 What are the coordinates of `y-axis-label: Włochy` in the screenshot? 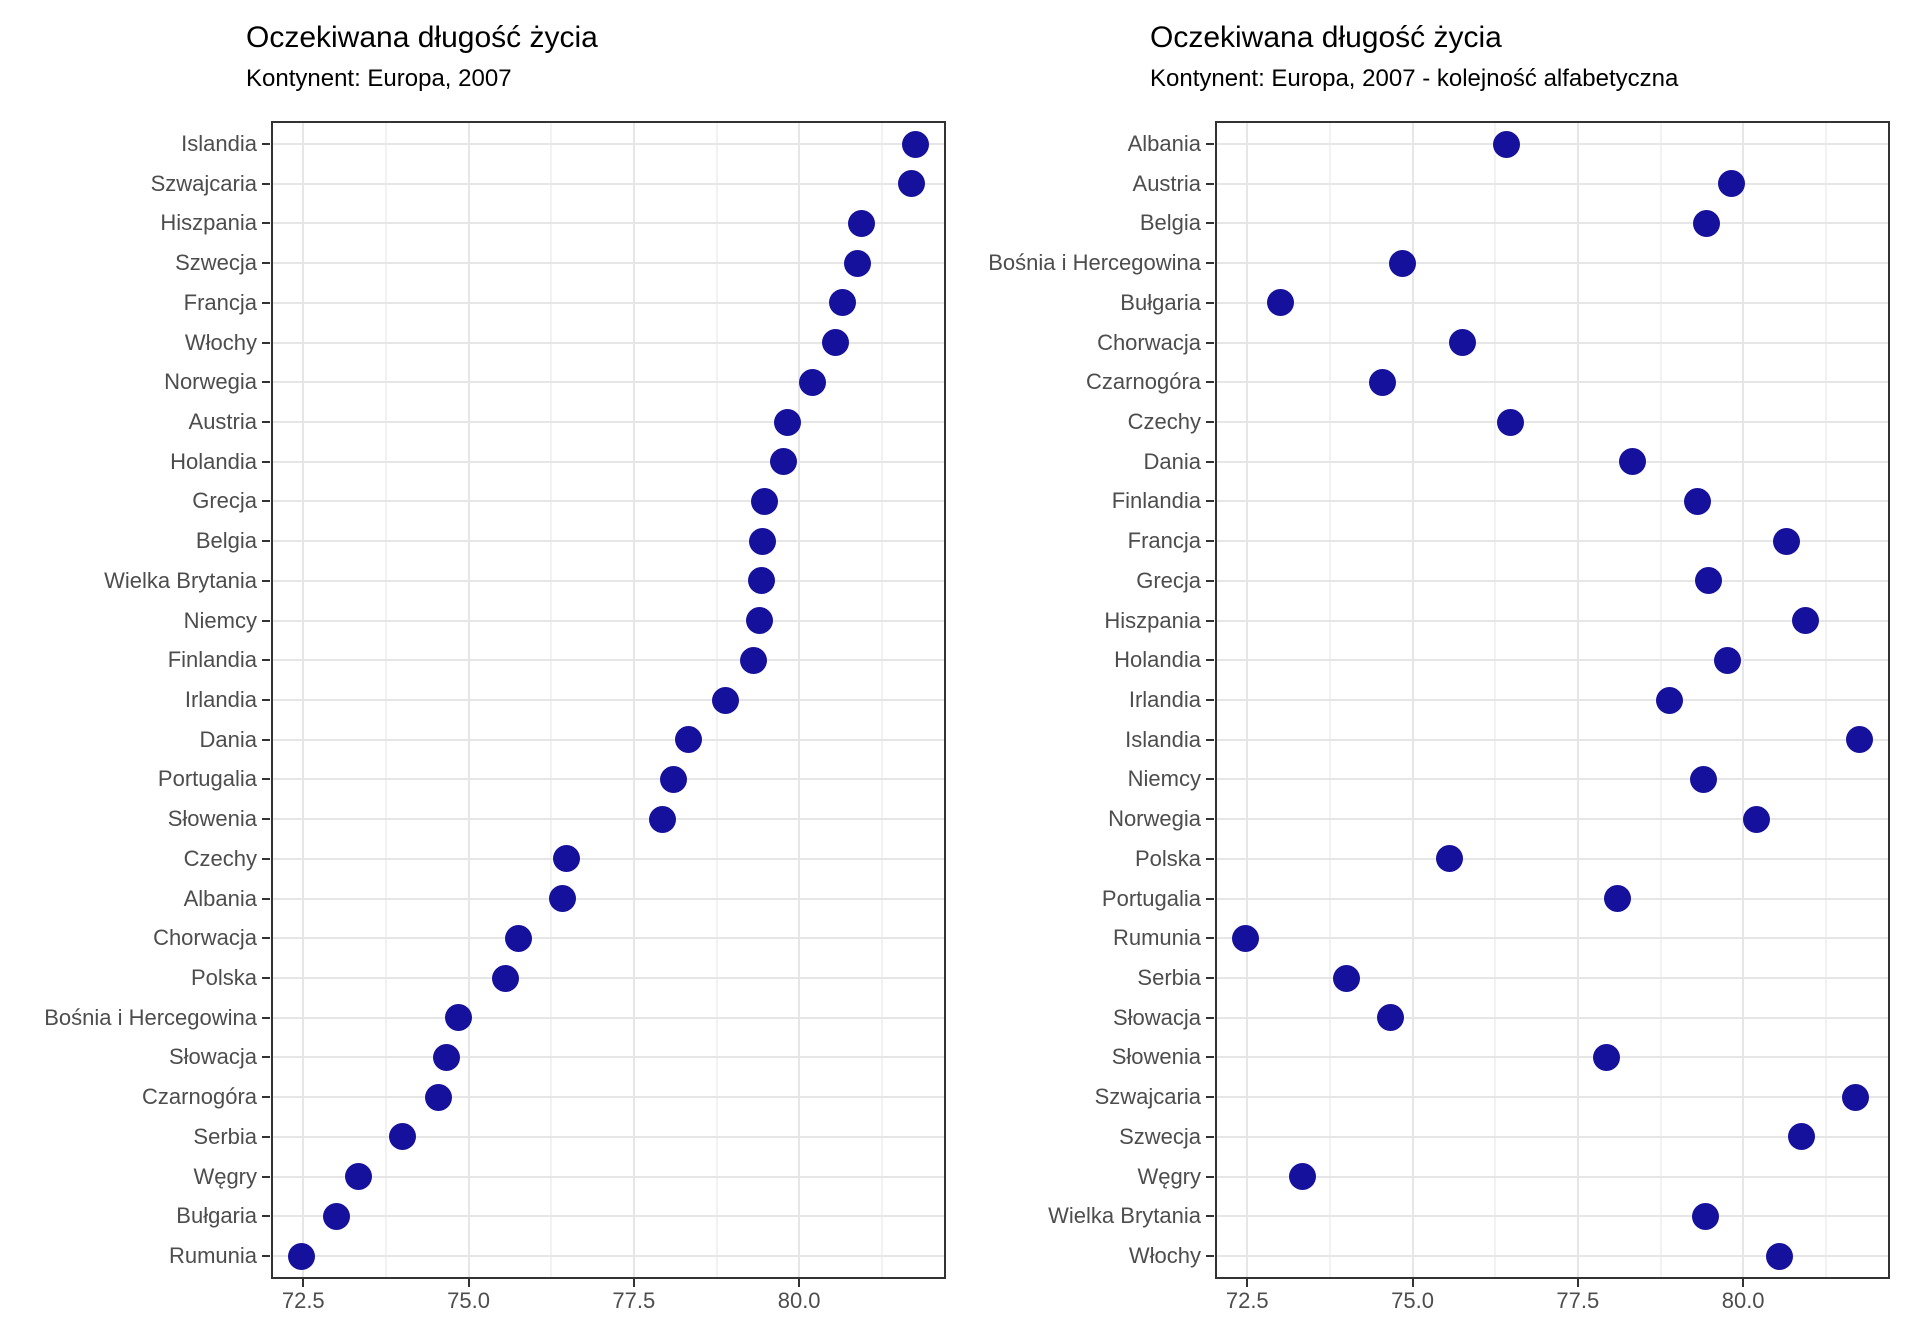 It's located at (220, 342).